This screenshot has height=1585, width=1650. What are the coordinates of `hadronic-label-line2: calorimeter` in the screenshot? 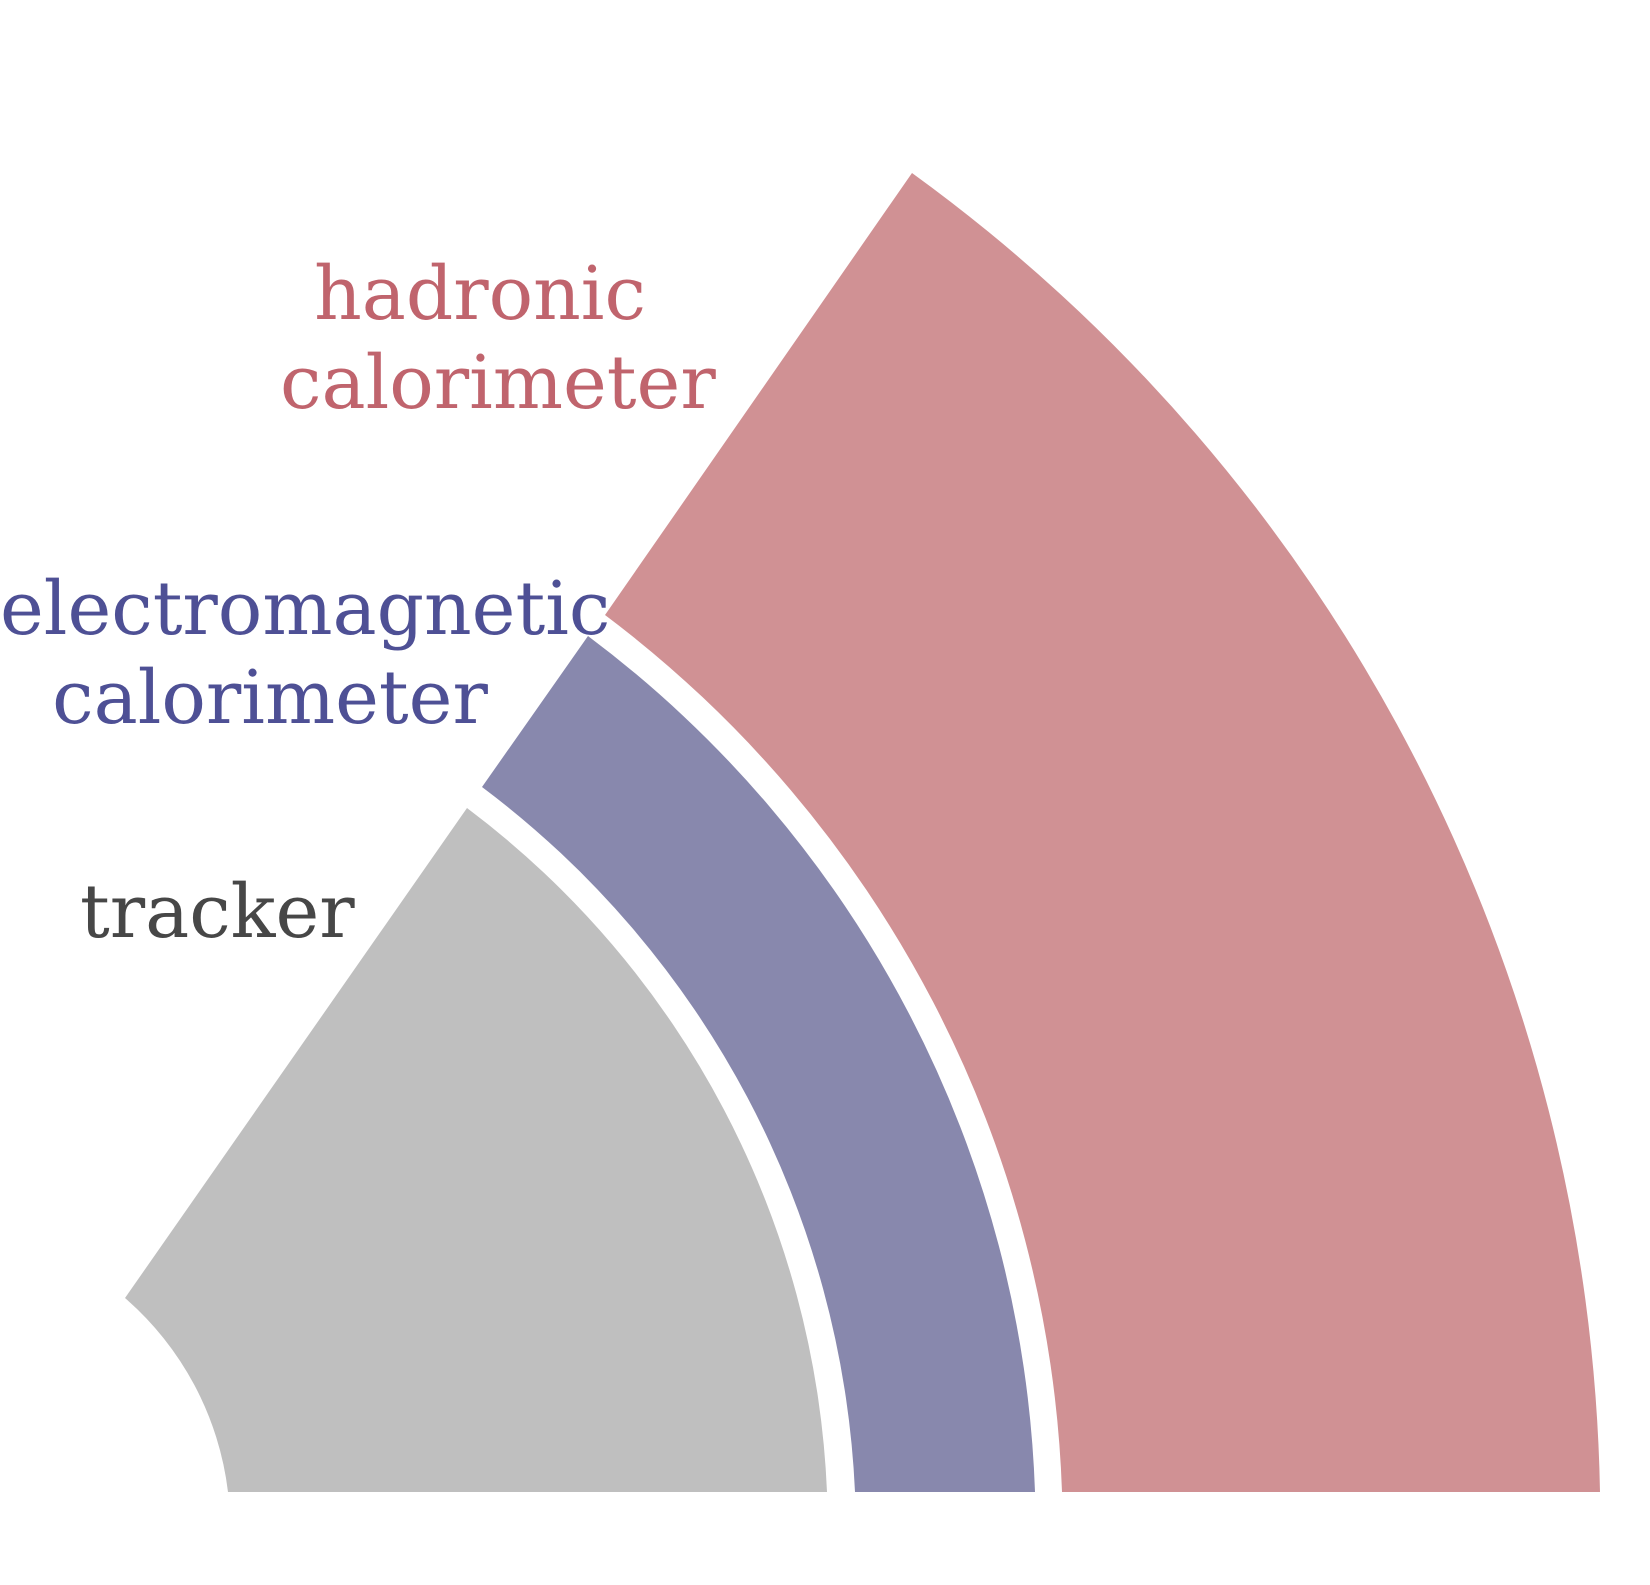 It's located at (498, 382).